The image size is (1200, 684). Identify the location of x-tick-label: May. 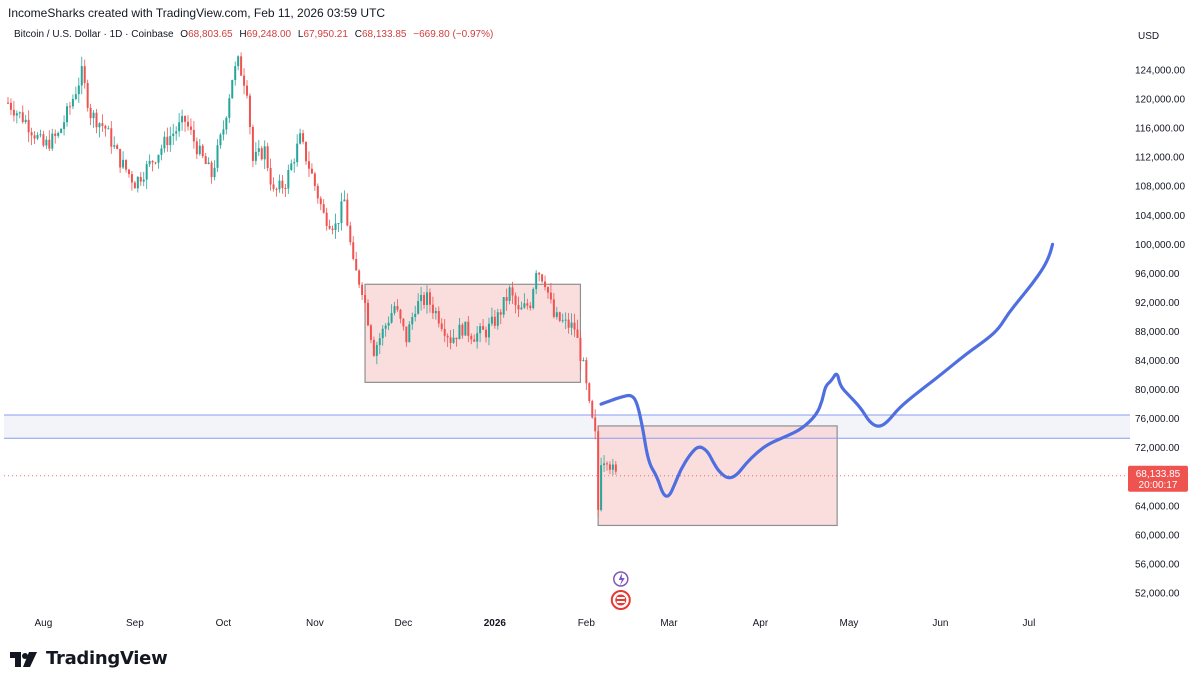
(848, 623).